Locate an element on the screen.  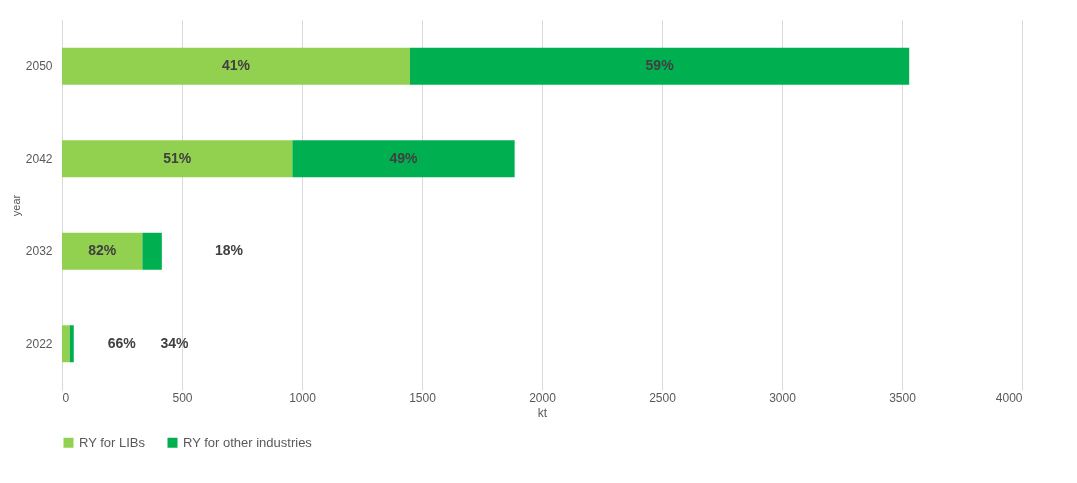
x-tick-label: 4000 is located at coordinates (1009, 397).